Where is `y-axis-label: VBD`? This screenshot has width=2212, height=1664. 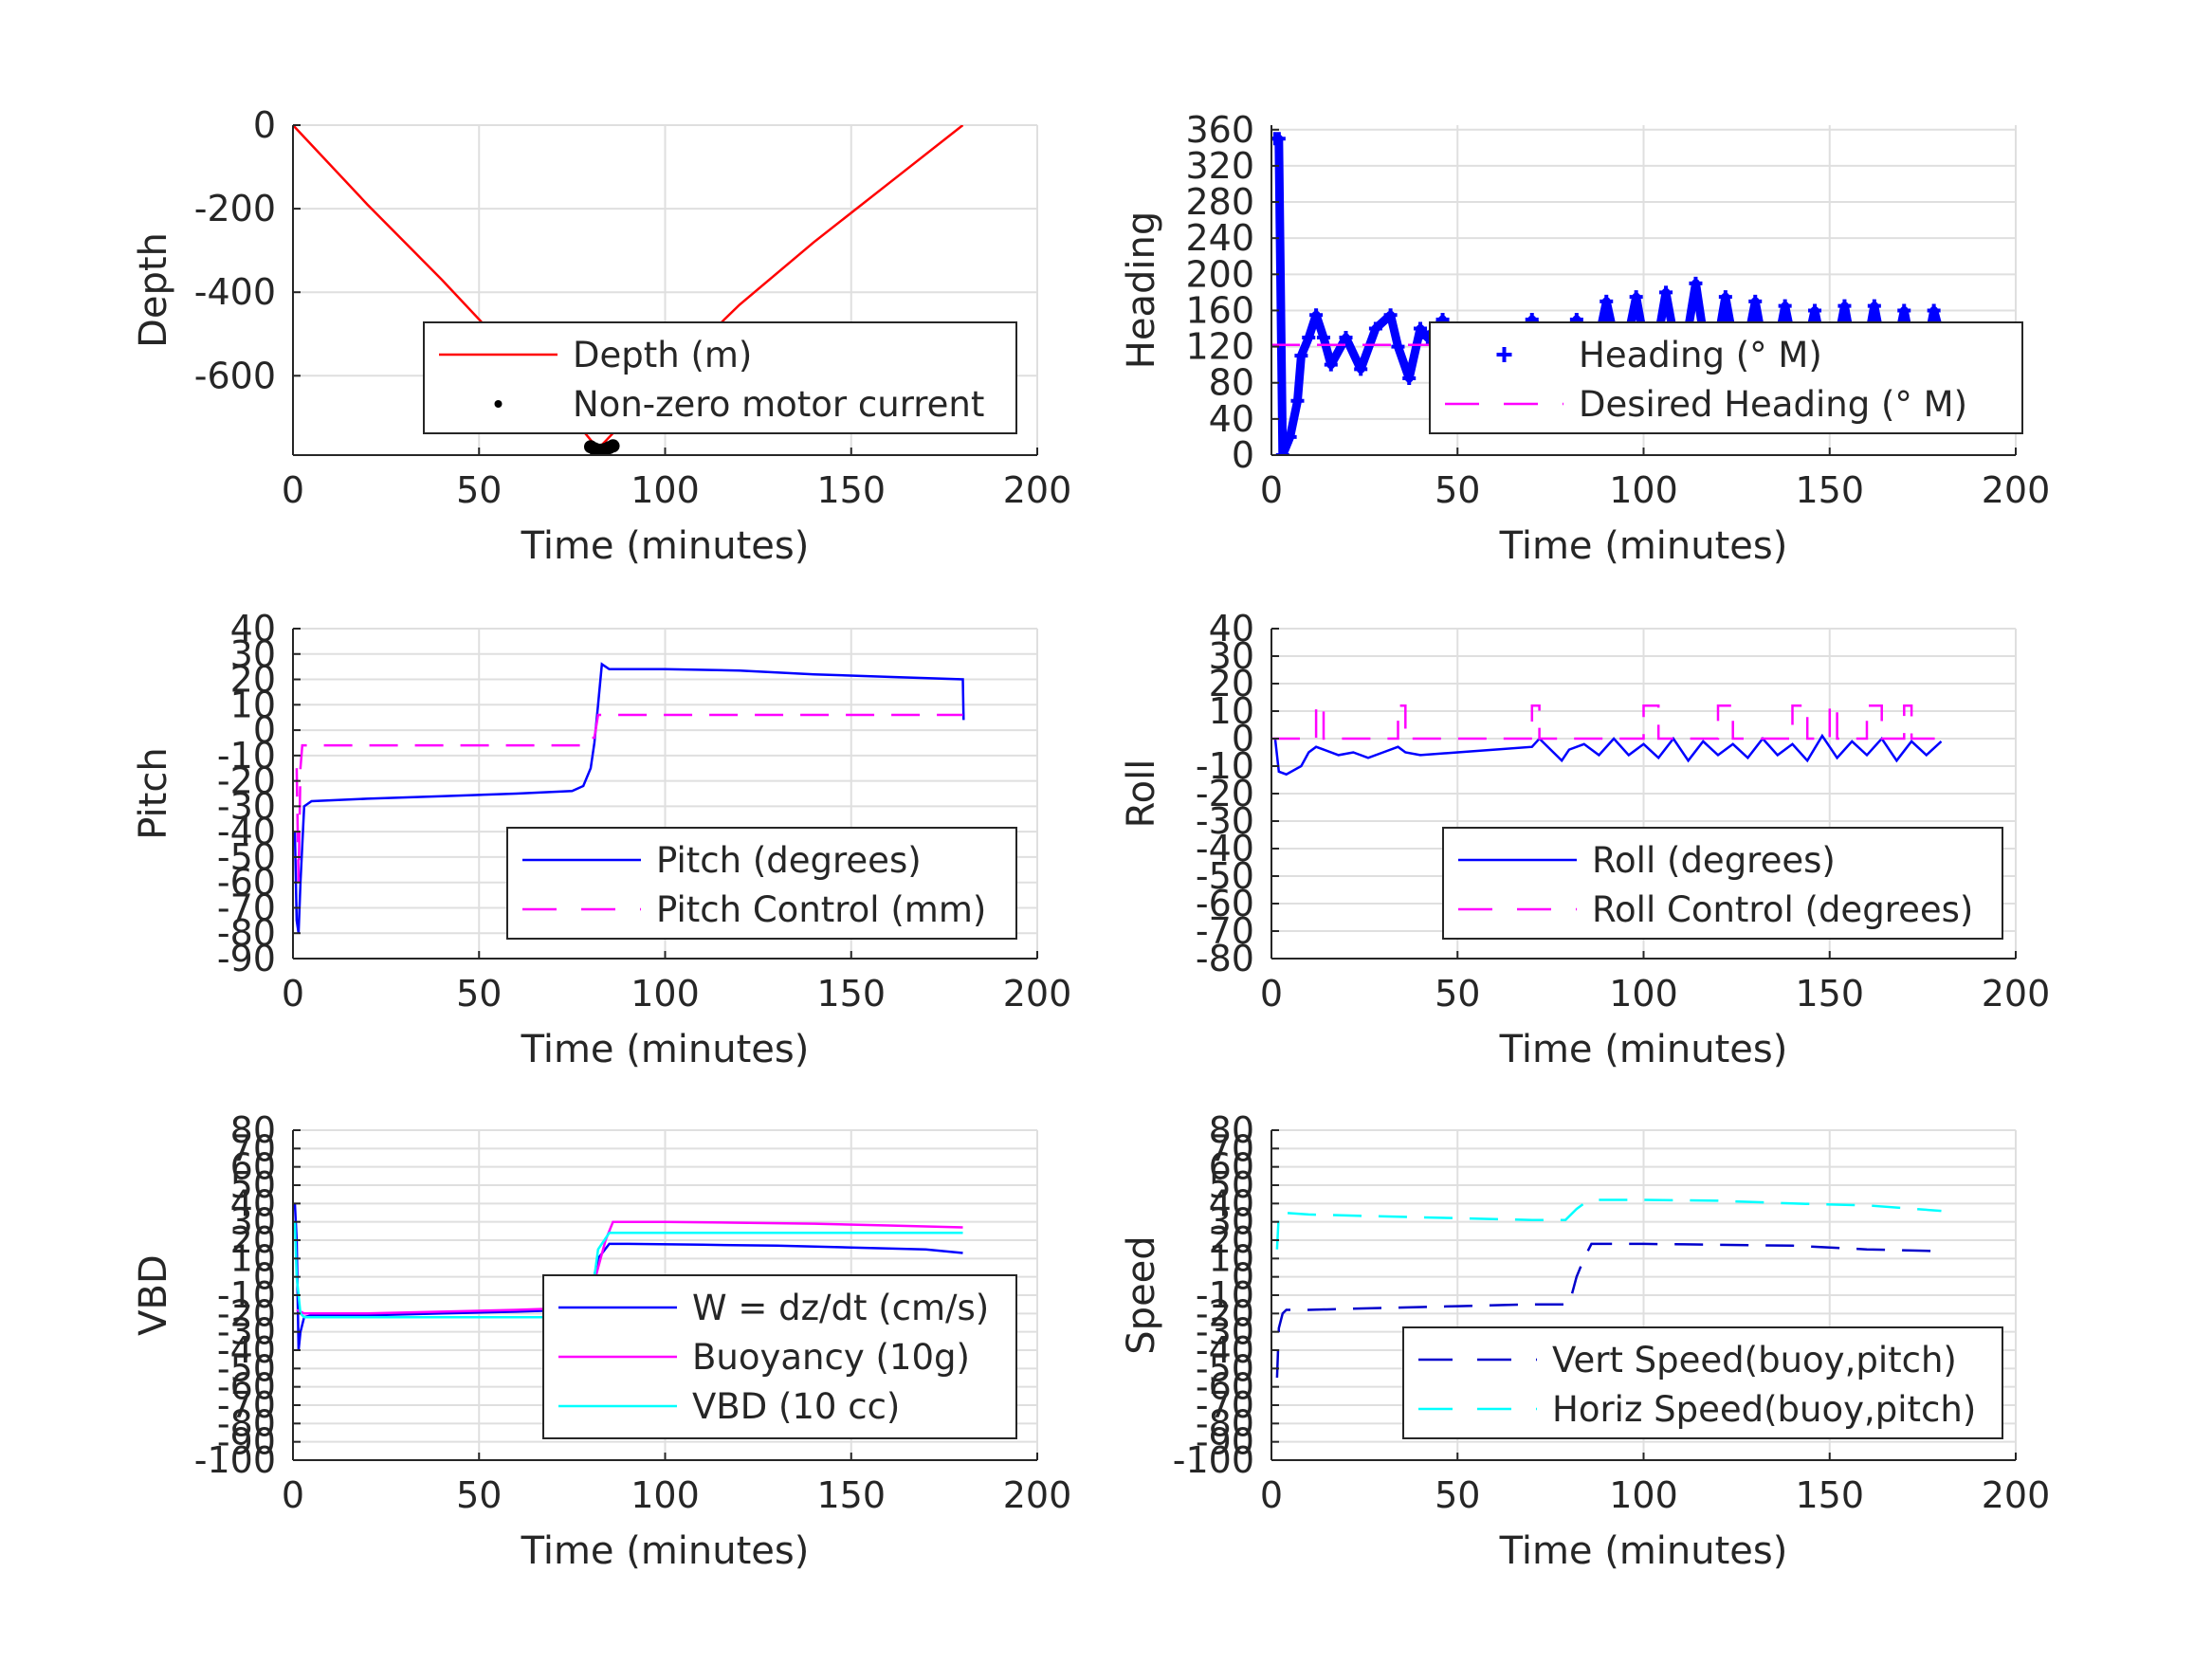 y-axis-label: VBD is located at coordinates (153, 1295).